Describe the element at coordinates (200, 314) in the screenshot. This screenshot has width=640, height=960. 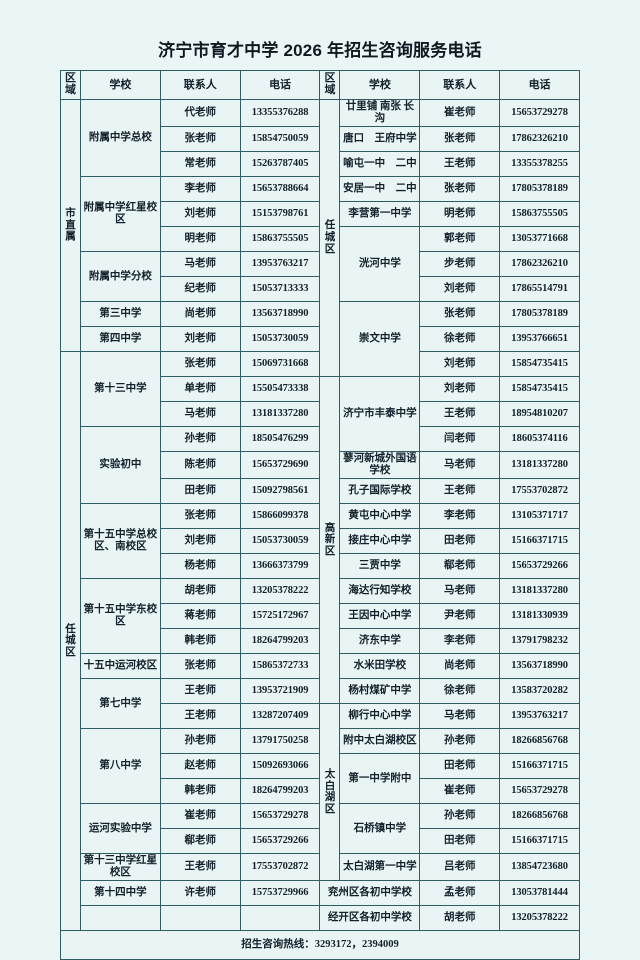
I see `contact-name-left: 尚老师` at that location.